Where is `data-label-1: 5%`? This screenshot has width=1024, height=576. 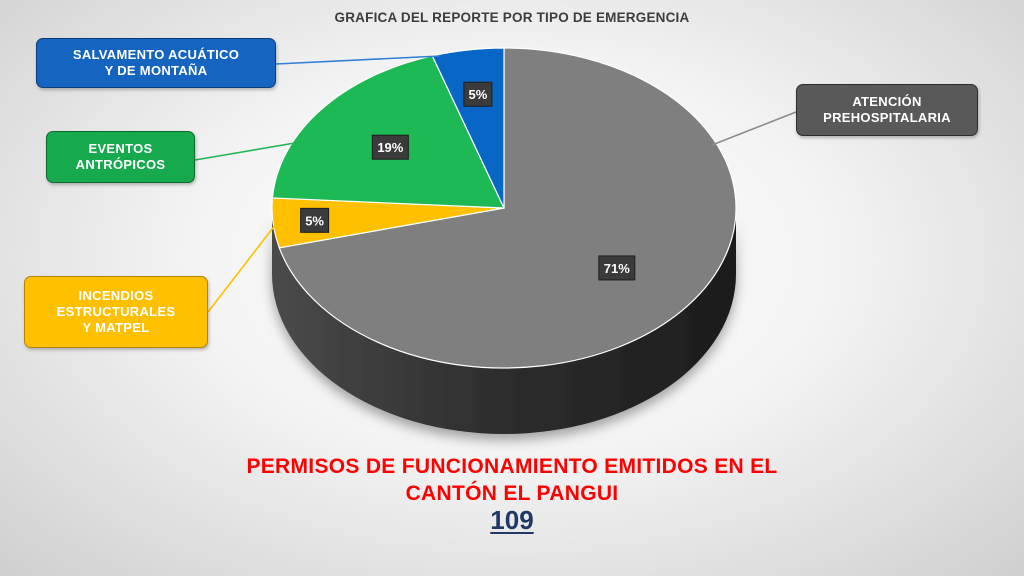 data-label-1: 5% is located at coordinates (314, 220).